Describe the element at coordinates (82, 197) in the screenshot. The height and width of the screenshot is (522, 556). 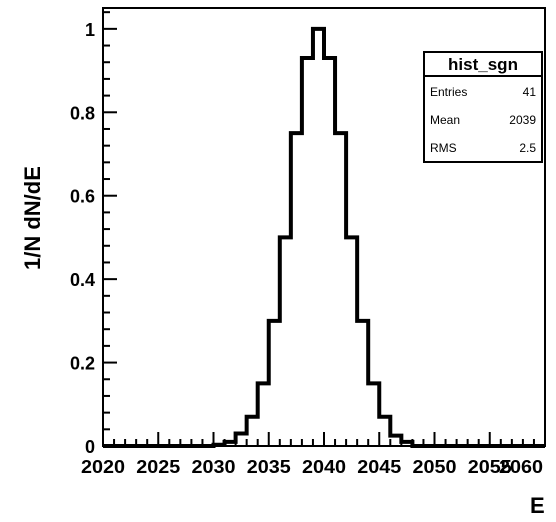
I see `y-tick-label: 0.6` at that location.